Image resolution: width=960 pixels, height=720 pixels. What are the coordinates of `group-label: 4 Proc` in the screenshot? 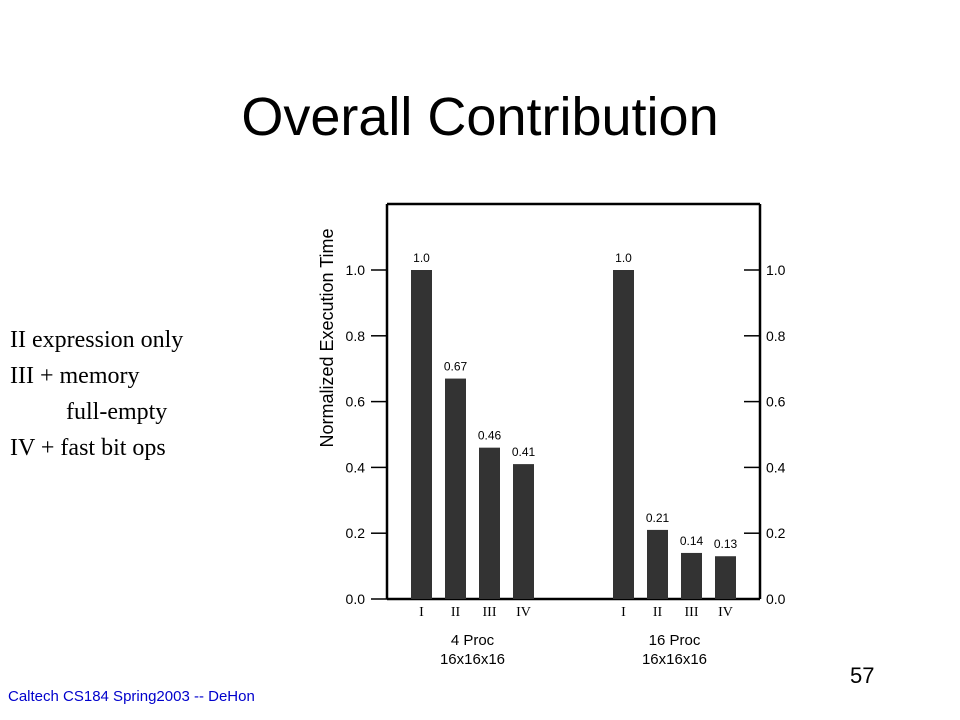 It's located at (473, 640).